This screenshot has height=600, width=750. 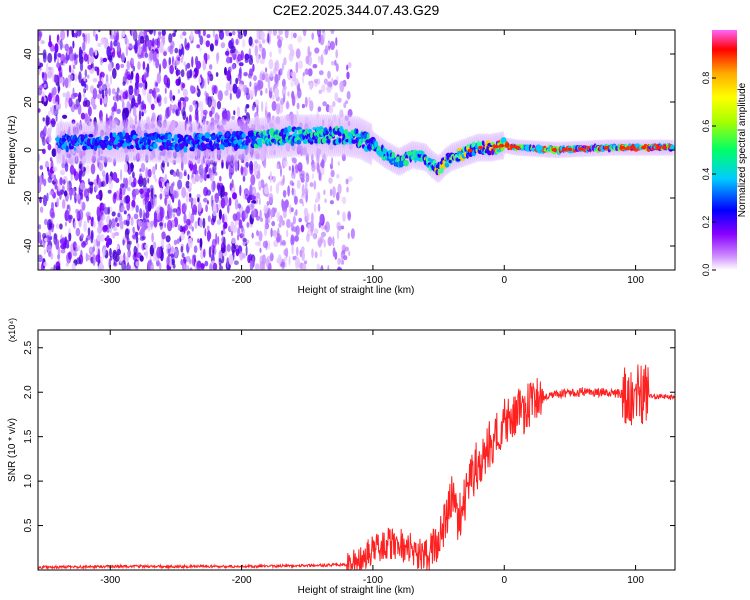 What do you see at coordinates (708, 174) in the screenshot?
I see `colorbar-ticks: 0.0 0.2 0.4 0.6 0.8` at bounding box center [708, 174].